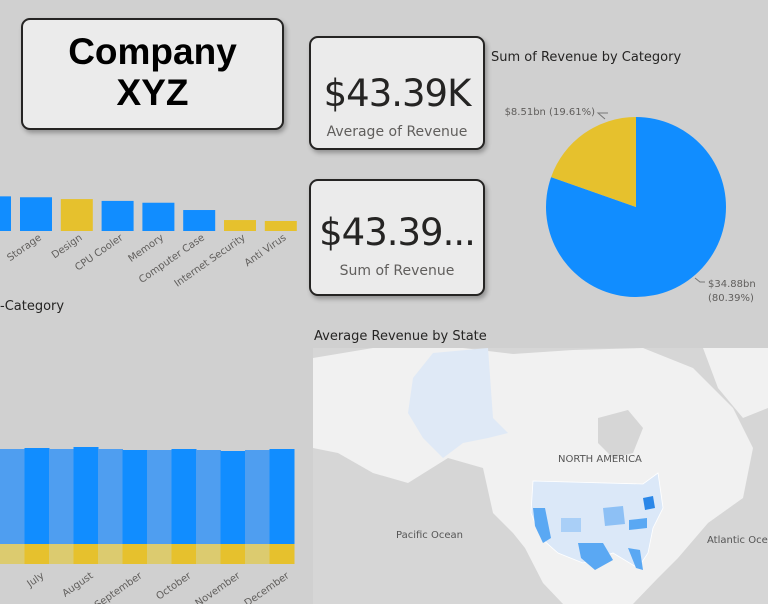  Describe the element at coordinates (577, 578) in the screenshot. I see `region-mexico` at that location.